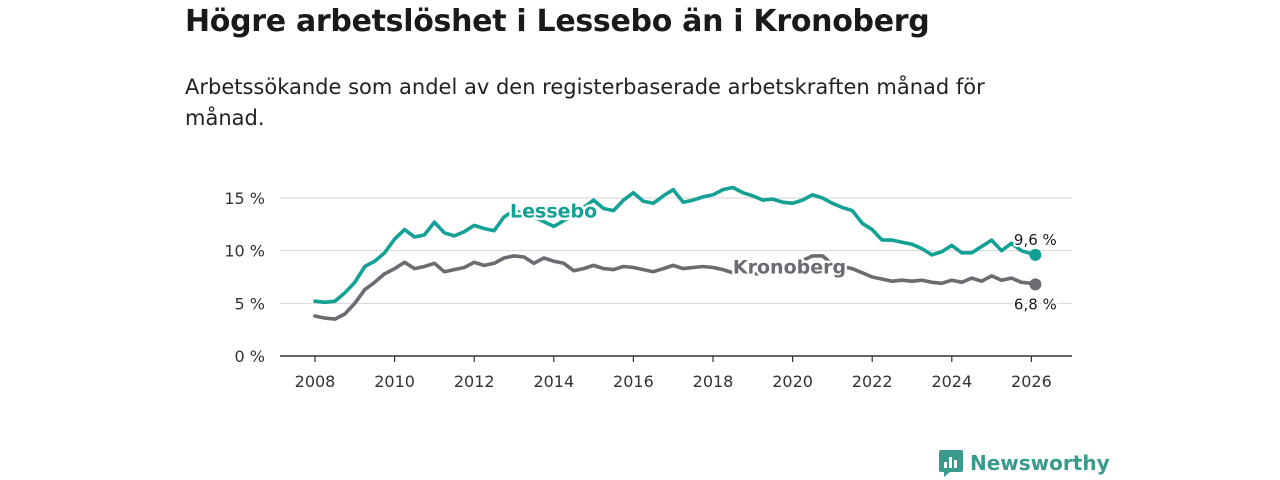 The image size is (1280, 480). I want to click on y-tick-label: 10 %, so click(244, 251).